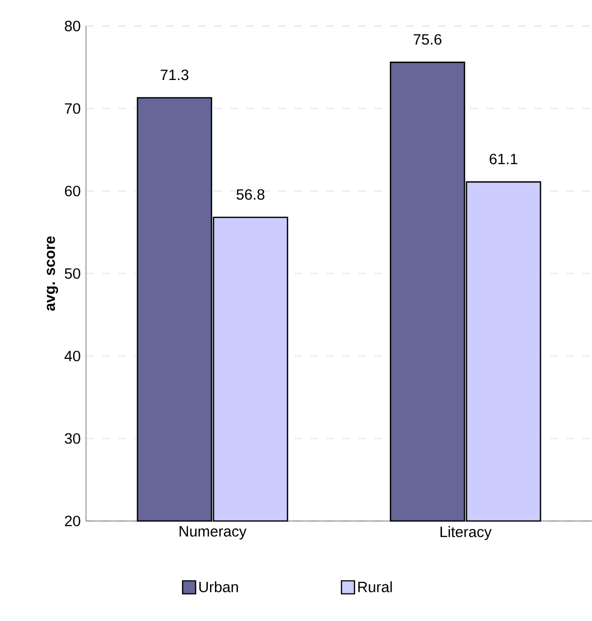 This screenshot has width=592, height=621. What do you see at coordinates (213, 533) in the screenshot?
I see `x-tick-label: Numeracy` at bounding box center [213, 533].